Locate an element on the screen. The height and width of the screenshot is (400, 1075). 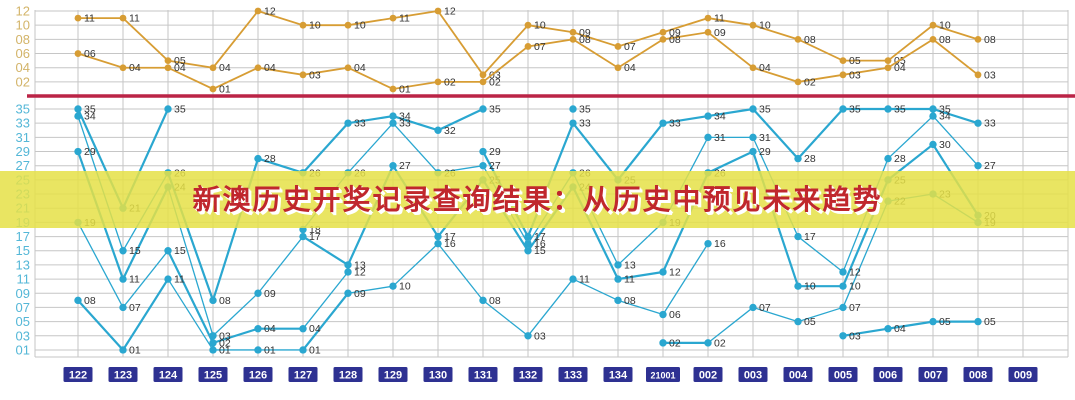
banner-title: 新澳历史开奖记录查询结果：从历史中预见未来趋势 is located at coordinates (537, 199).